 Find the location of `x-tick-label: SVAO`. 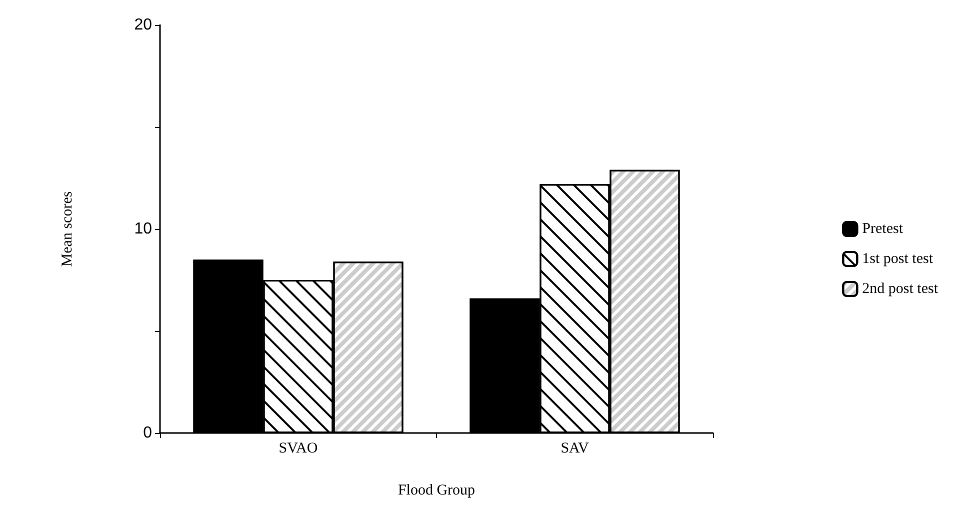

x-tick-label: SVAO is located at coordinates (298, 448).